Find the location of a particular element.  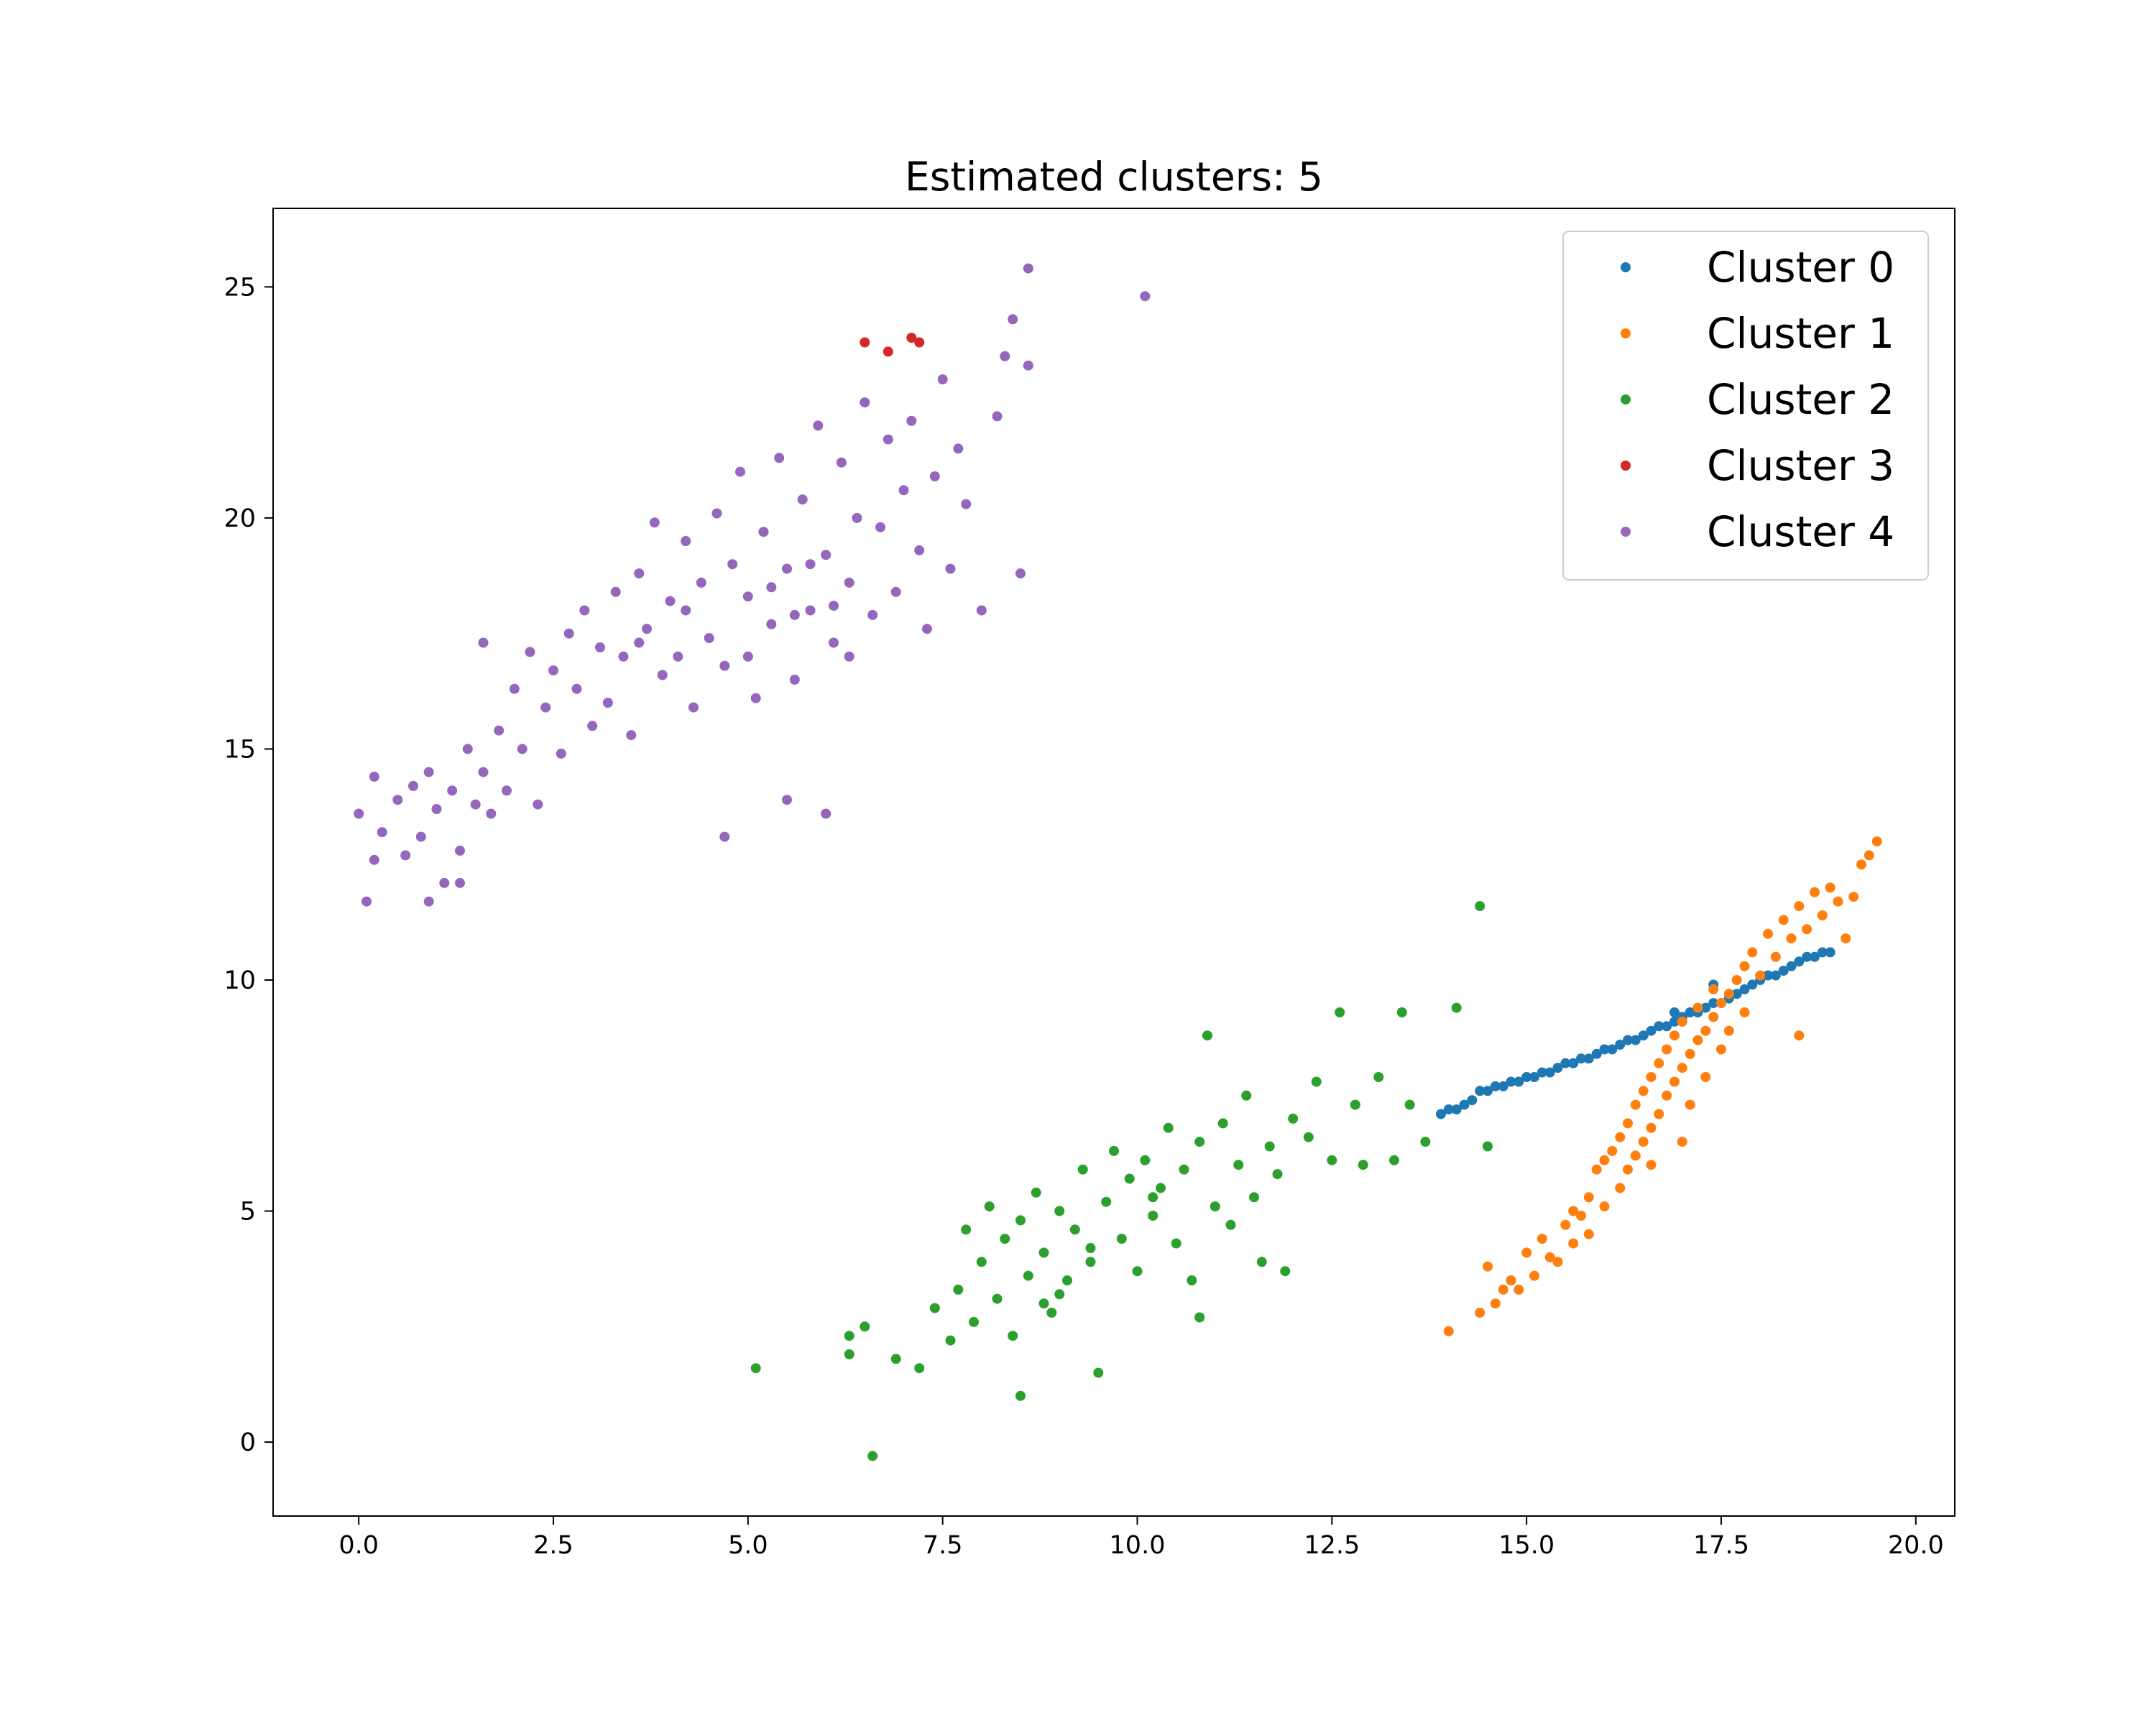

legend-label: Cluster 1 is located at coordinates (1800, 333).